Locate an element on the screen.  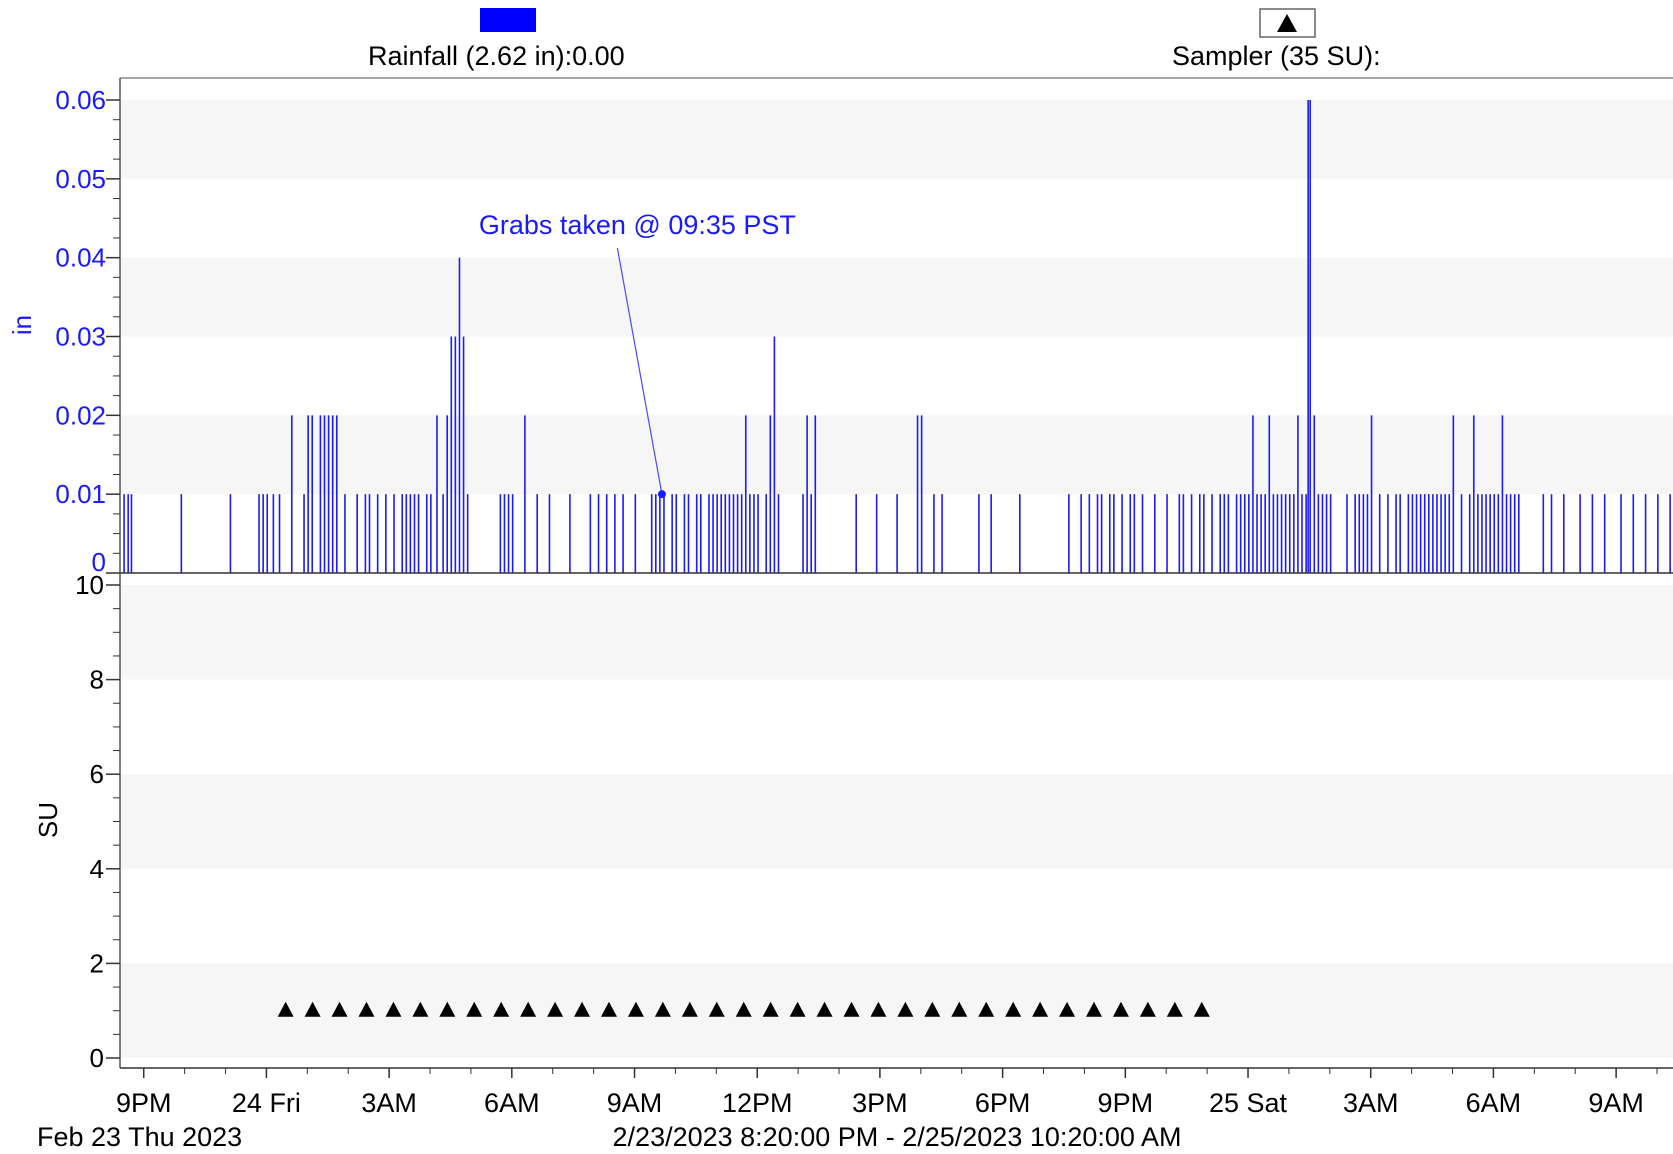
rainfall-y-axis-title: in is located at coordinates (22, 325).